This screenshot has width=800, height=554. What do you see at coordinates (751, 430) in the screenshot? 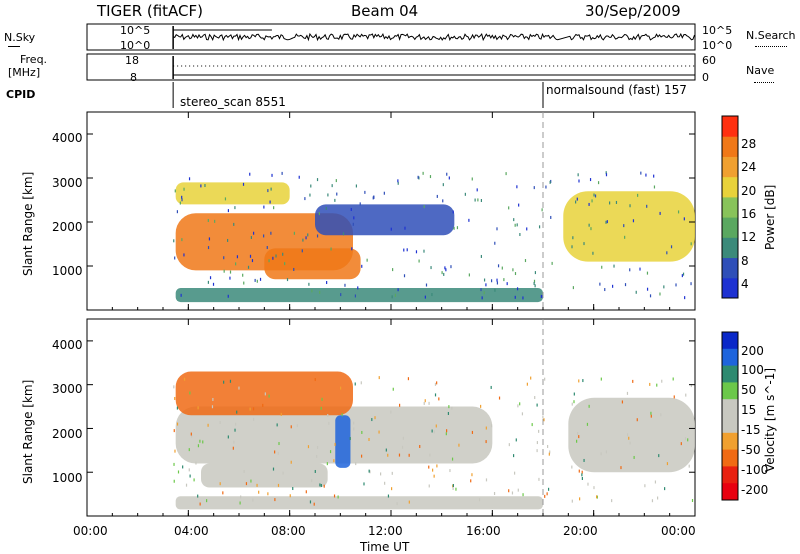
I see `vel-cbar-tick-m15: -15` at bounding box center [751, 430].